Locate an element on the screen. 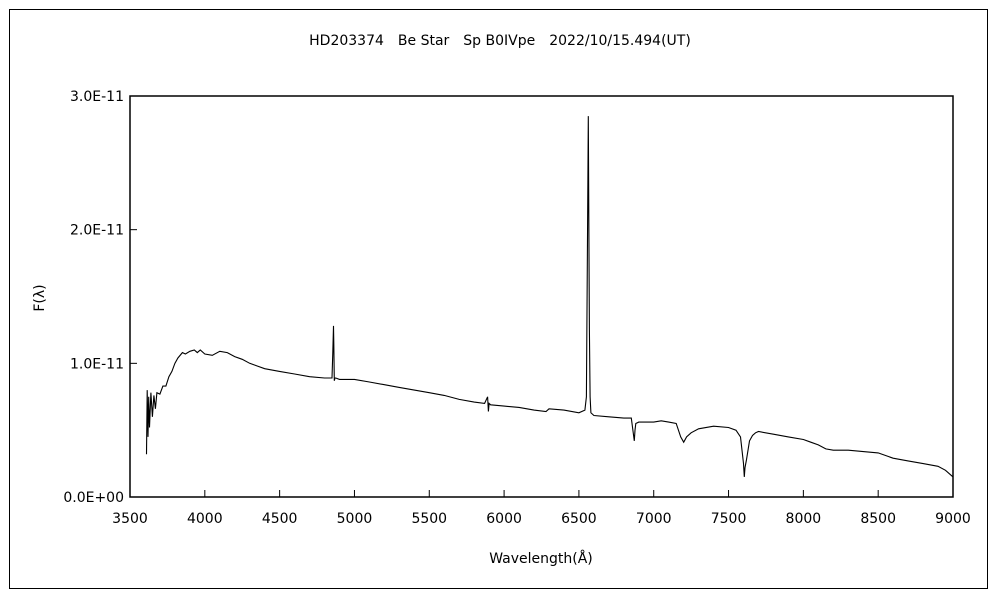 The width and height of the screenshot is (1000, 600). x-axis-label: Wavelength(Å) is located at coordinates (541, 558).